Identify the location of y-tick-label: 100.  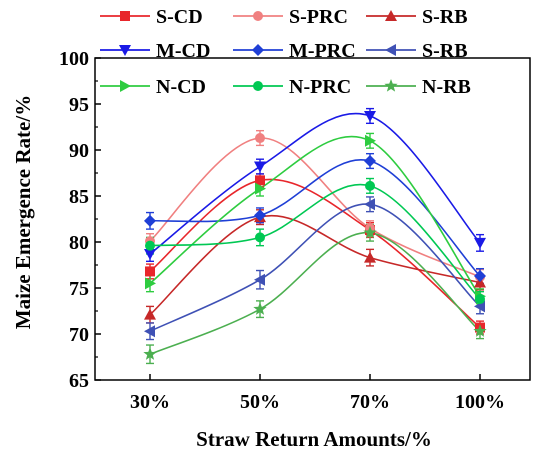
(74, 59).